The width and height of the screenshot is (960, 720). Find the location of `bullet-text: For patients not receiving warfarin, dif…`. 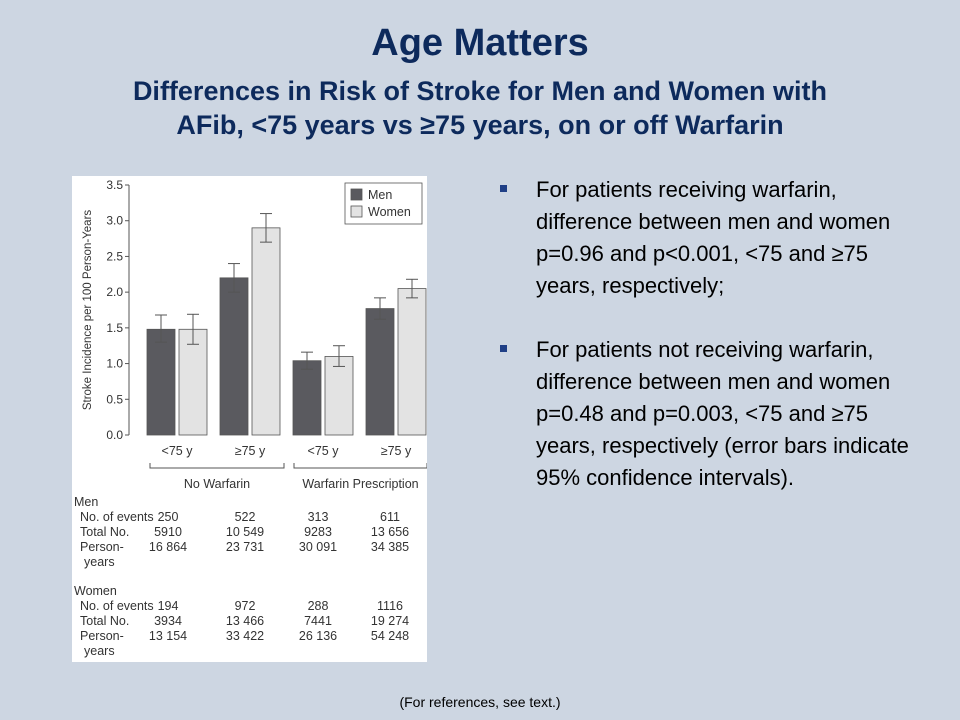

bullet-text: For patients not receiving warfarin, dif… is located at coordinates (722, 413).